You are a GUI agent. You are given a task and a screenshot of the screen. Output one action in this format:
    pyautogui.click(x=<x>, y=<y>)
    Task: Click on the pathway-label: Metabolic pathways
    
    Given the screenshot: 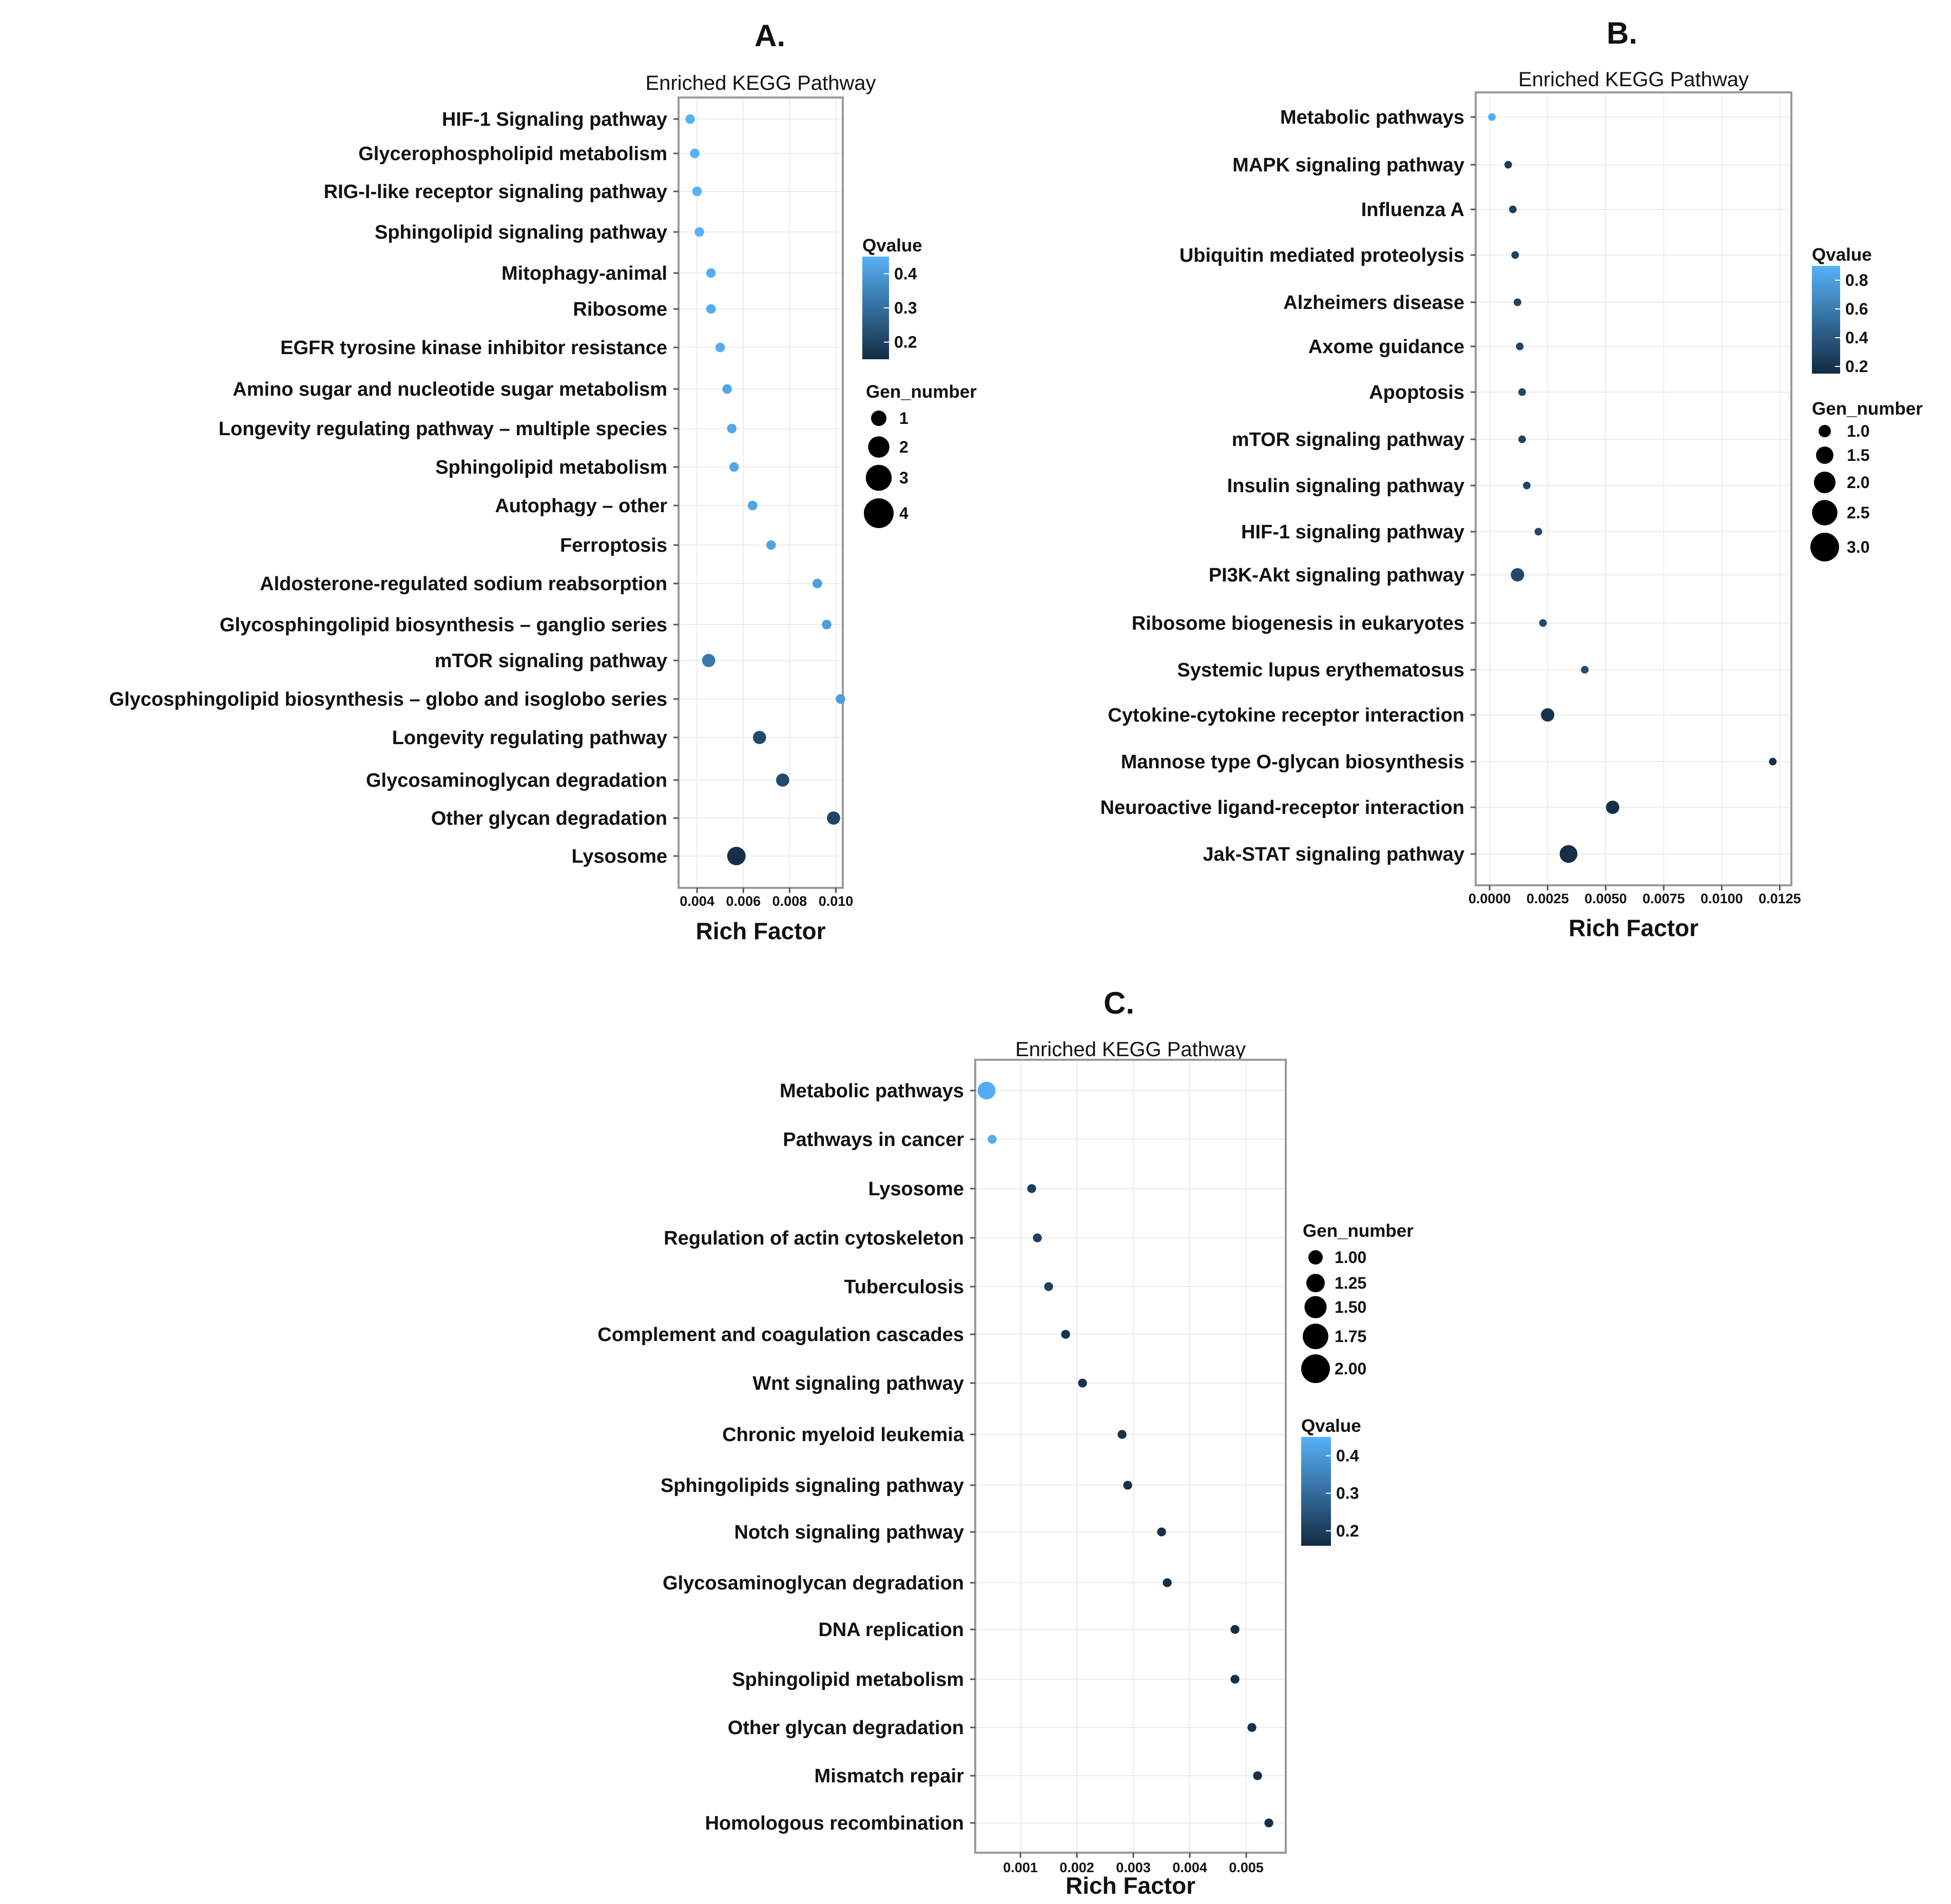 What is the action you would take?
    pyautogui.click(x=872, y=1091)
    